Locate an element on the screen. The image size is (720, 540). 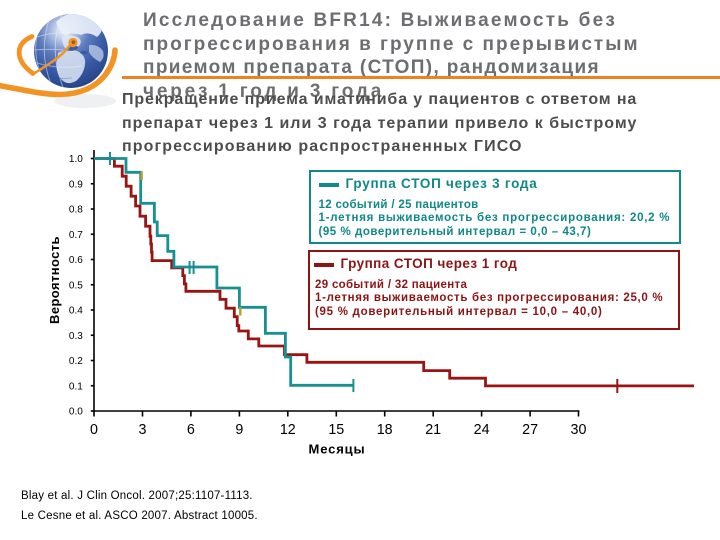
svg-text: 1.0 is located at coordinates (76, 159).